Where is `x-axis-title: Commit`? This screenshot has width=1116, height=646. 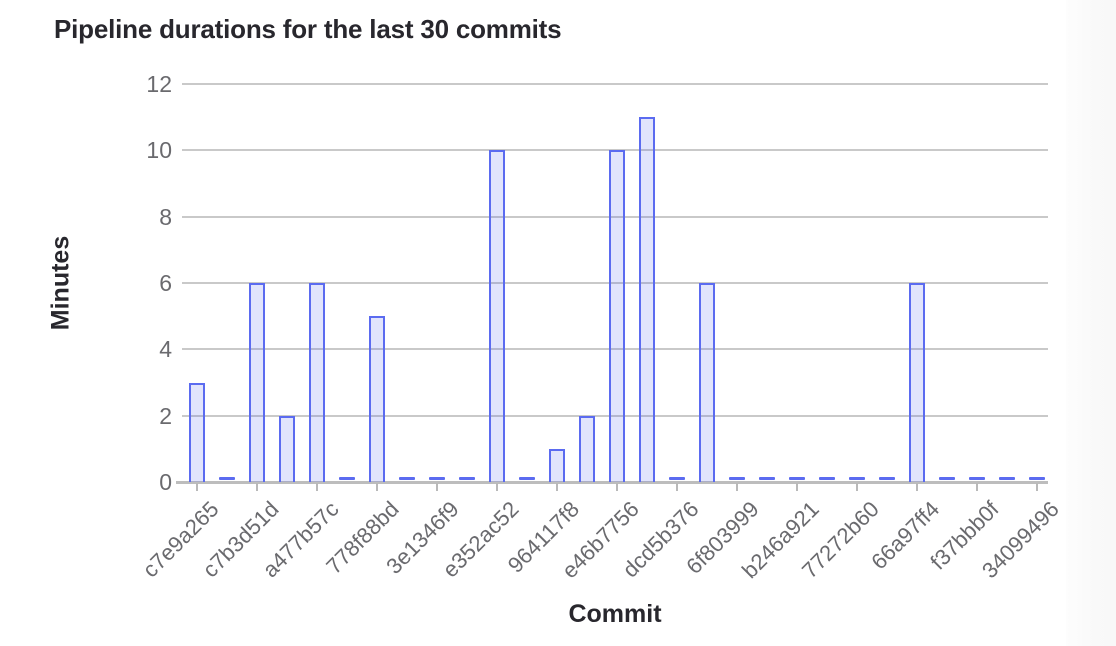 x-axis-title: Commit is located at coordinates (615, 614).